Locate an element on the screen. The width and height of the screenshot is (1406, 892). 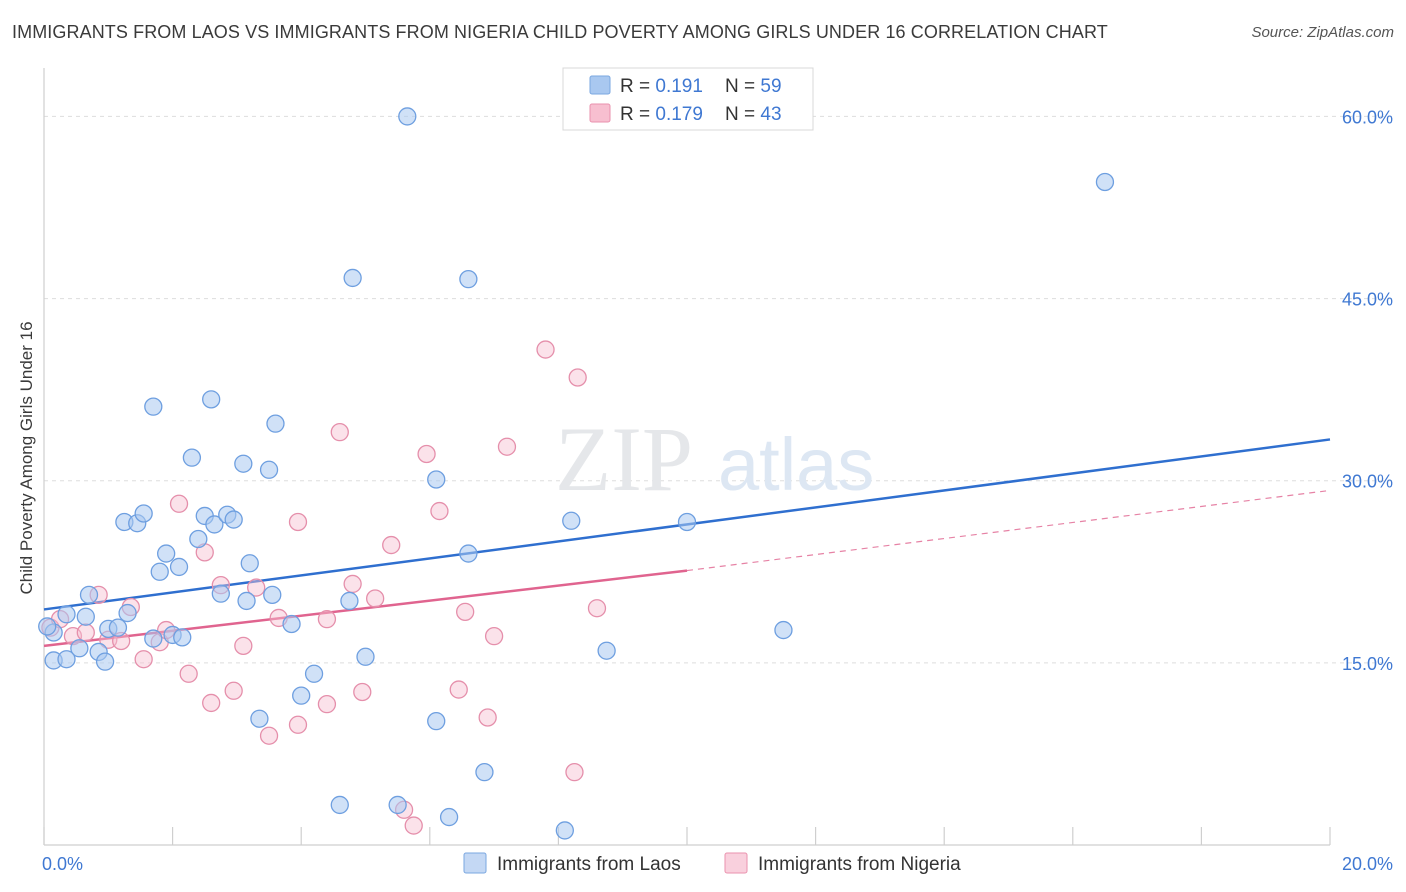
nigeria-series-swatch is located at coordinates (736, 863).